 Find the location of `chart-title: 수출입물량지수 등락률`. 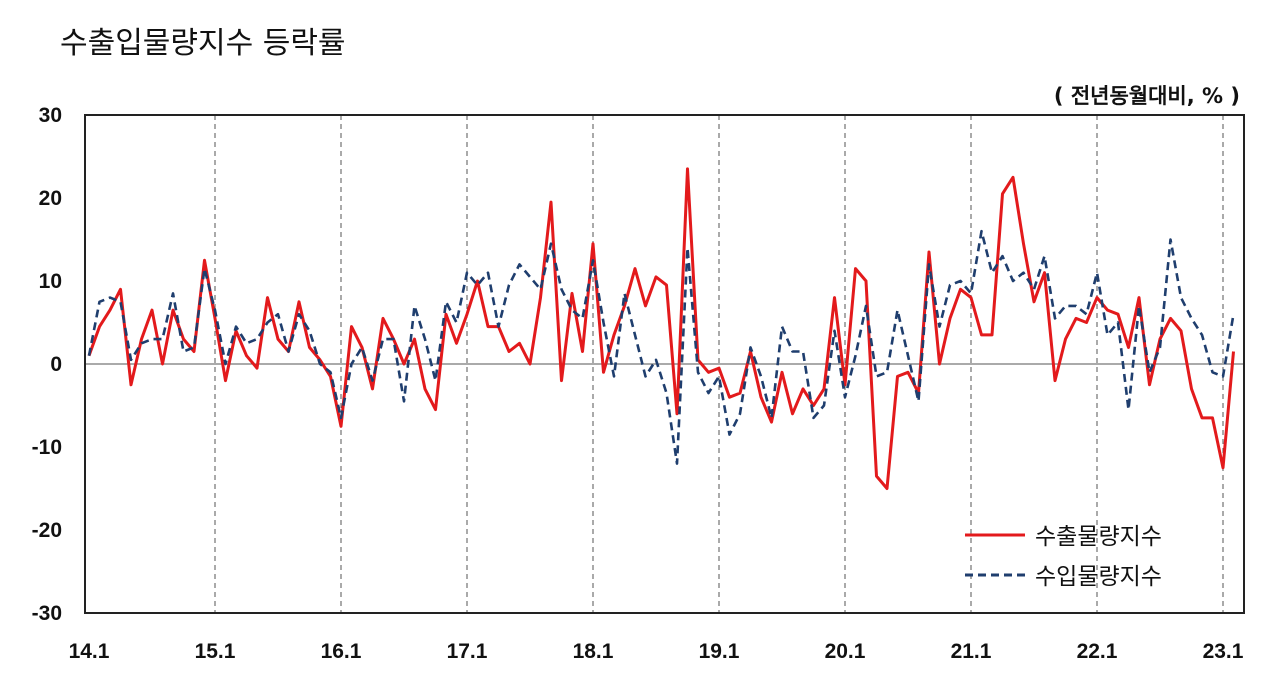

chart-title: 수출입물량지수 등락률 is located at coordinates (203, 43).